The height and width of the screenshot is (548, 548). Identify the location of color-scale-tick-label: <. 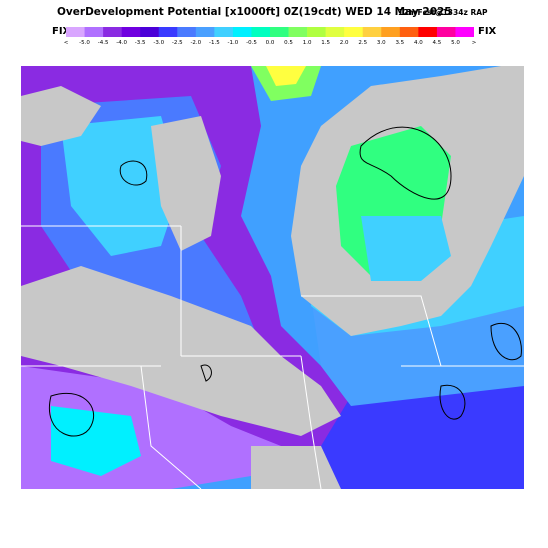
(66, 43).